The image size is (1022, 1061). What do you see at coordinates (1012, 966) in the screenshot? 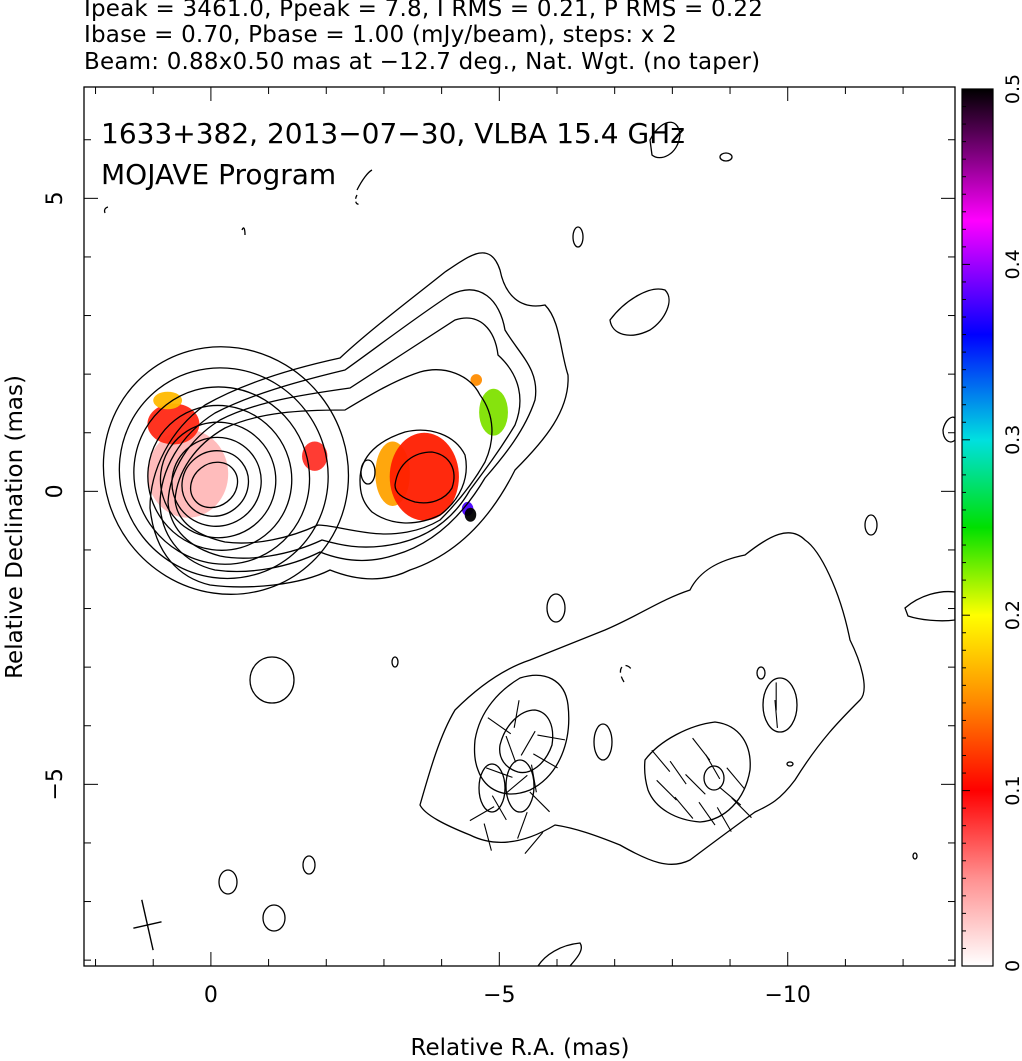
I see `colorbar-tick-label: 0` at bounding box center [1012, 966].